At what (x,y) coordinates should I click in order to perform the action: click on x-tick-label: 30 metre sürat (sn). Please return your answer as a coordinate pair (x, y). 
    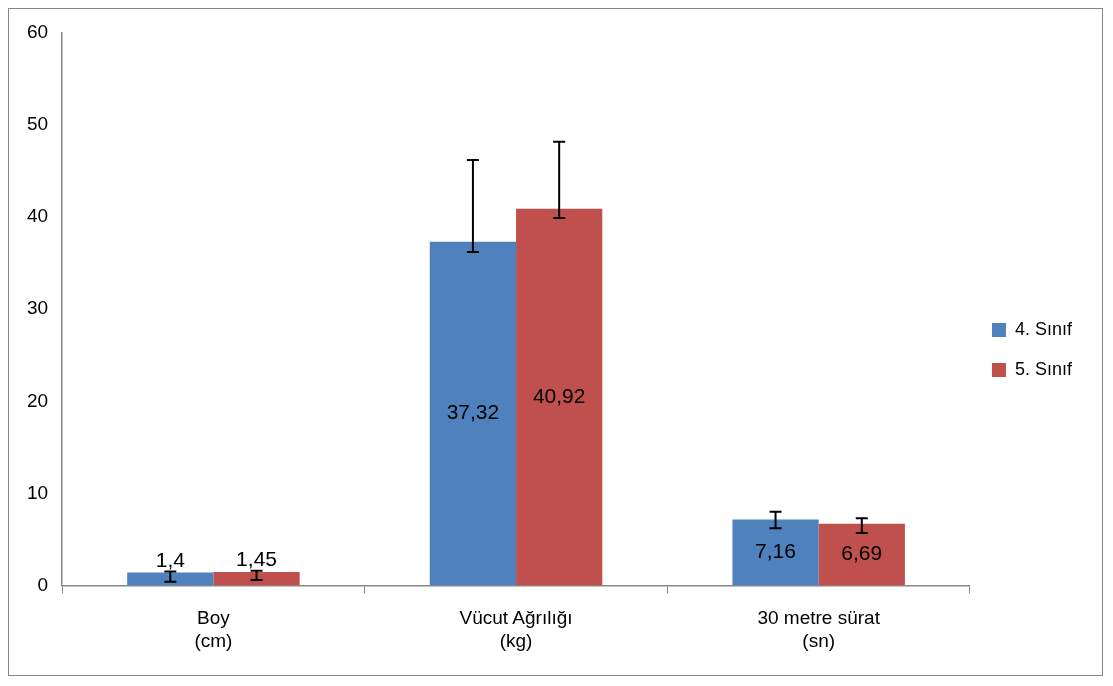
    Looking at the image, I should click on (819, 629).